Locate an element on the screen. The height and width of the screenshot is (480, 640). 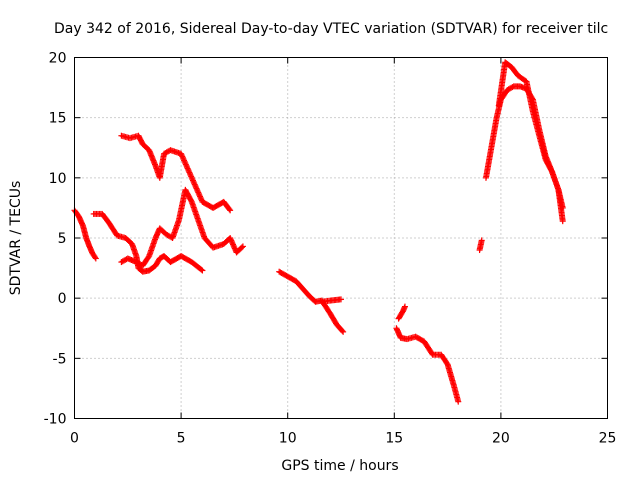
y-axis-label: SDTVAR / TECUs is located at coordinates (16, 238).